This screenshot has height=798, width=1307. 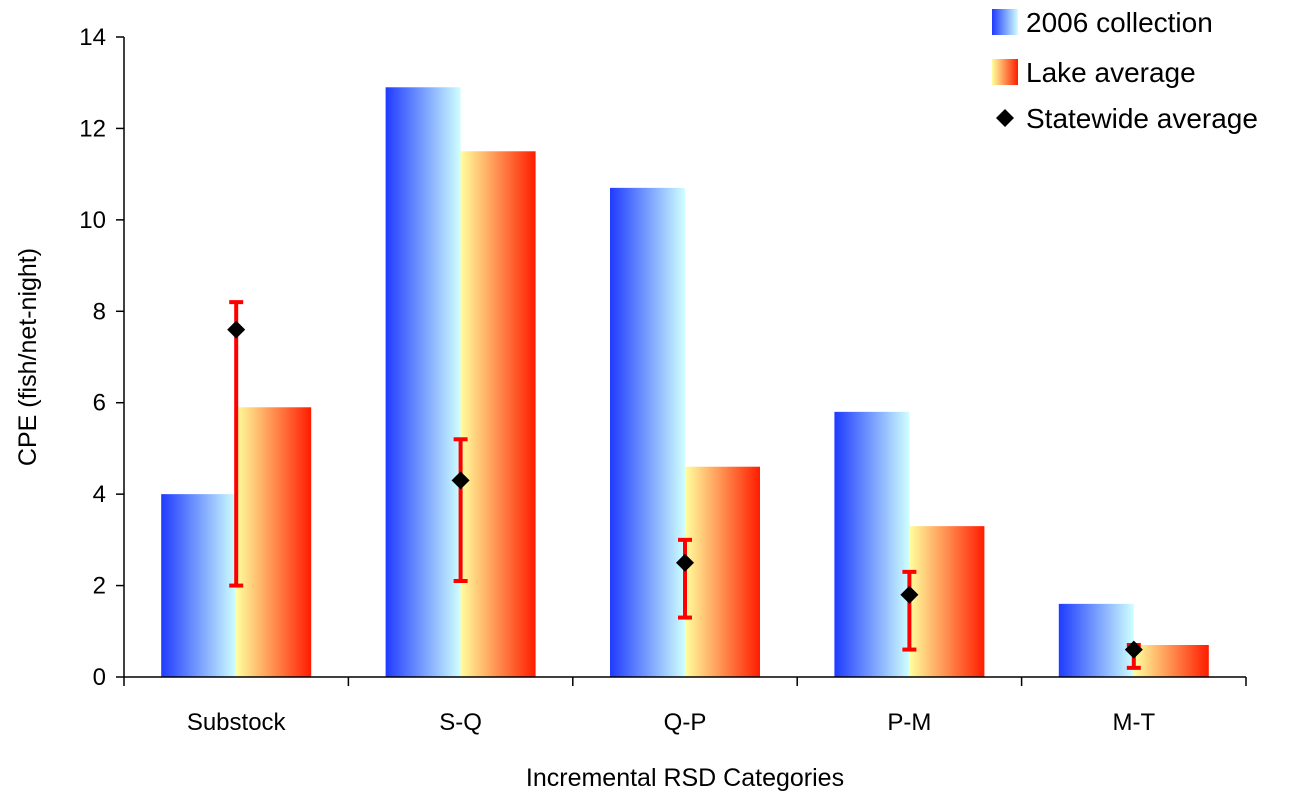 I want to click on bar-lake-average-s-q, so click(x=498, y=414).